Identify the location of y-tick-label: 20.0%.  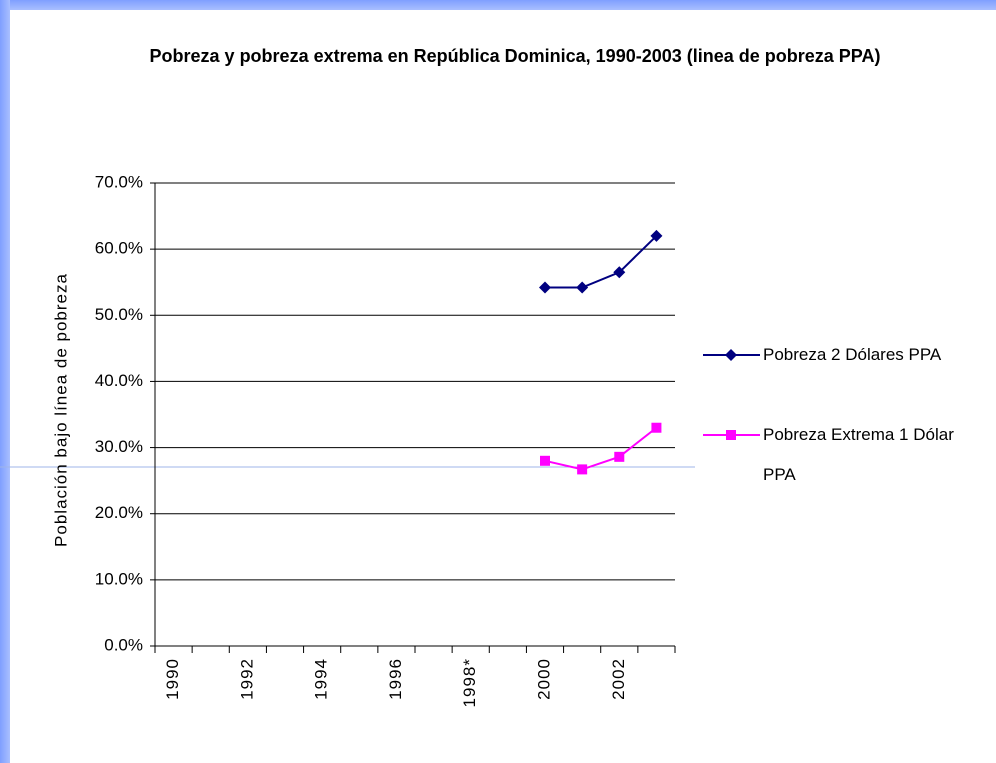
(119, 512).